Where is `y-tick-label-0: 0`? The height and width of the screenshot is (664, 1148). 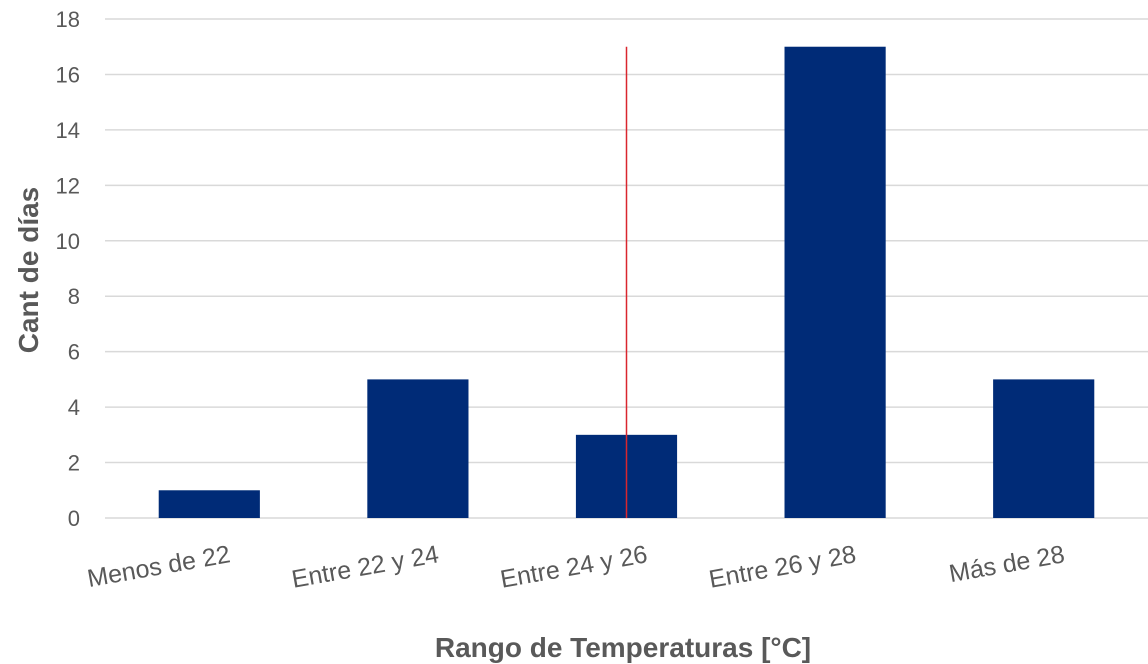 y-tick-label-0: 0 is located at coordinates (74, 518).